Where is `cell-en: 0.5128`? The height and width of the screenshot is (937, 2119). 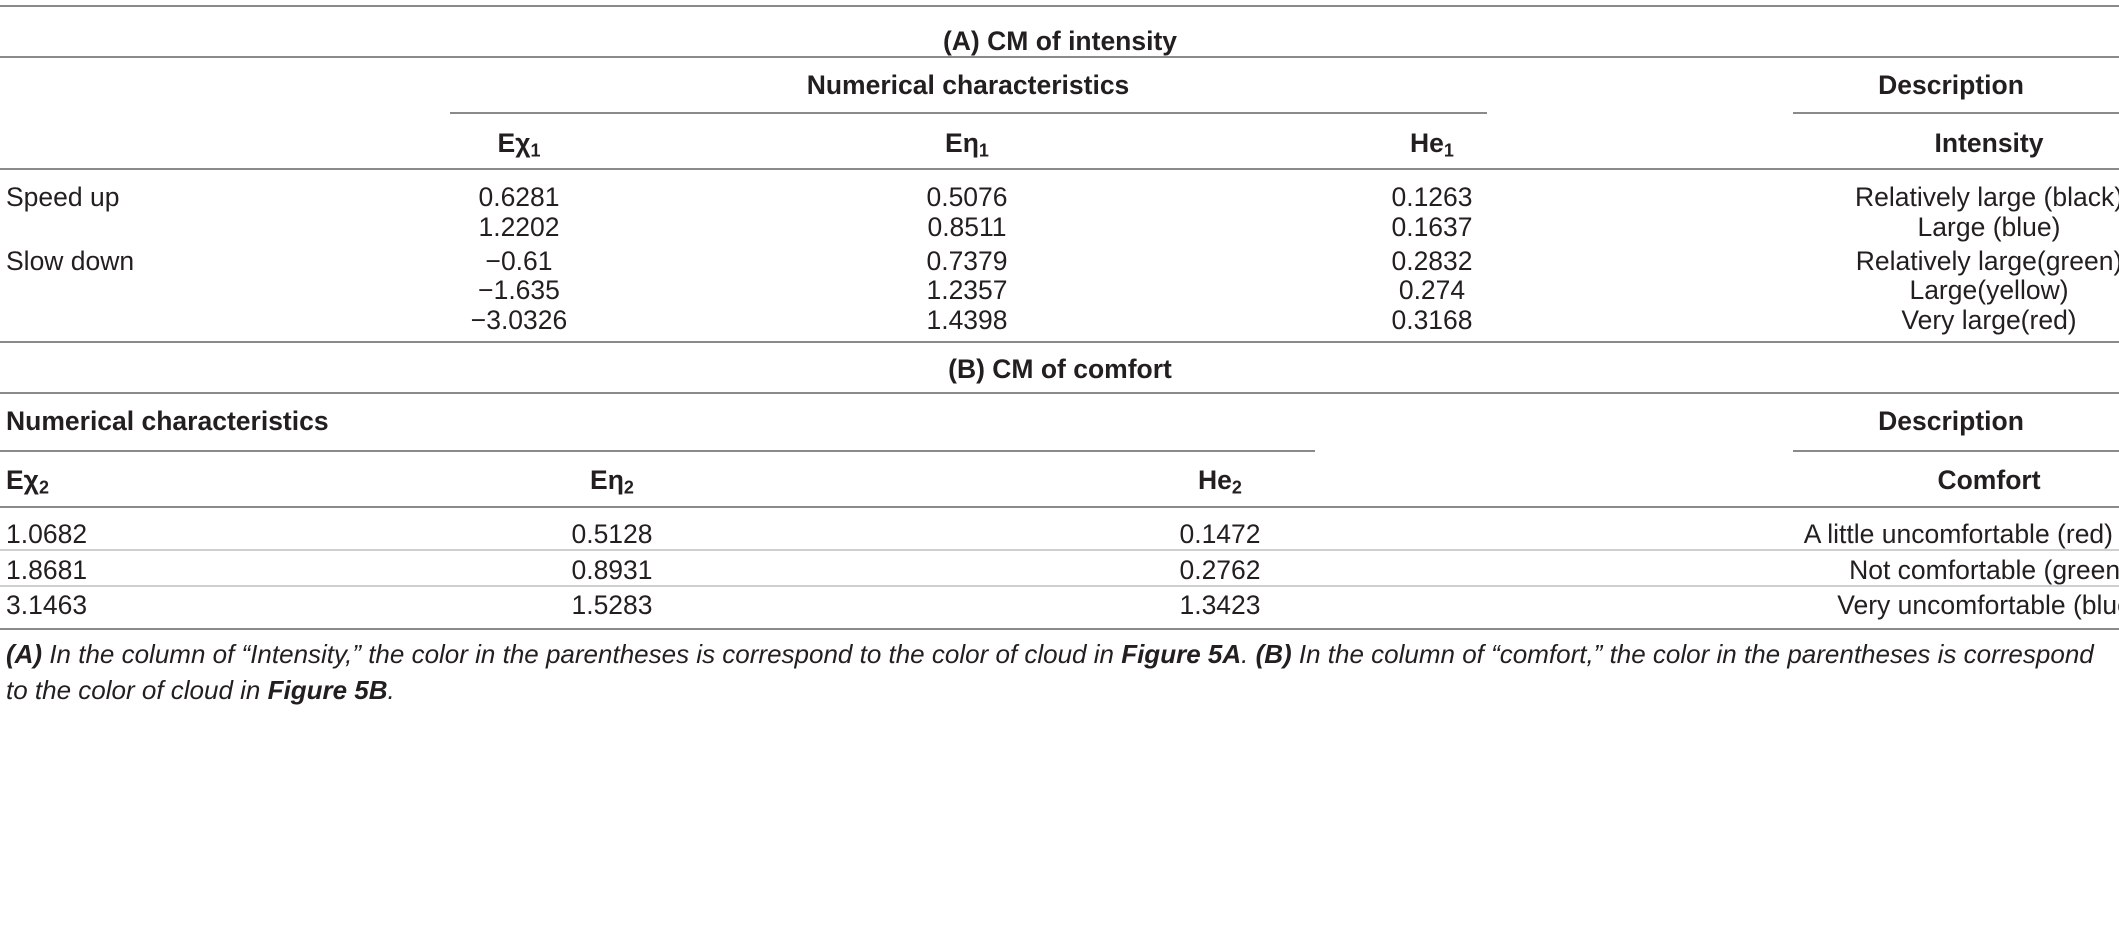 cell-en: 0.5128 is located at coordinates (612, 534).